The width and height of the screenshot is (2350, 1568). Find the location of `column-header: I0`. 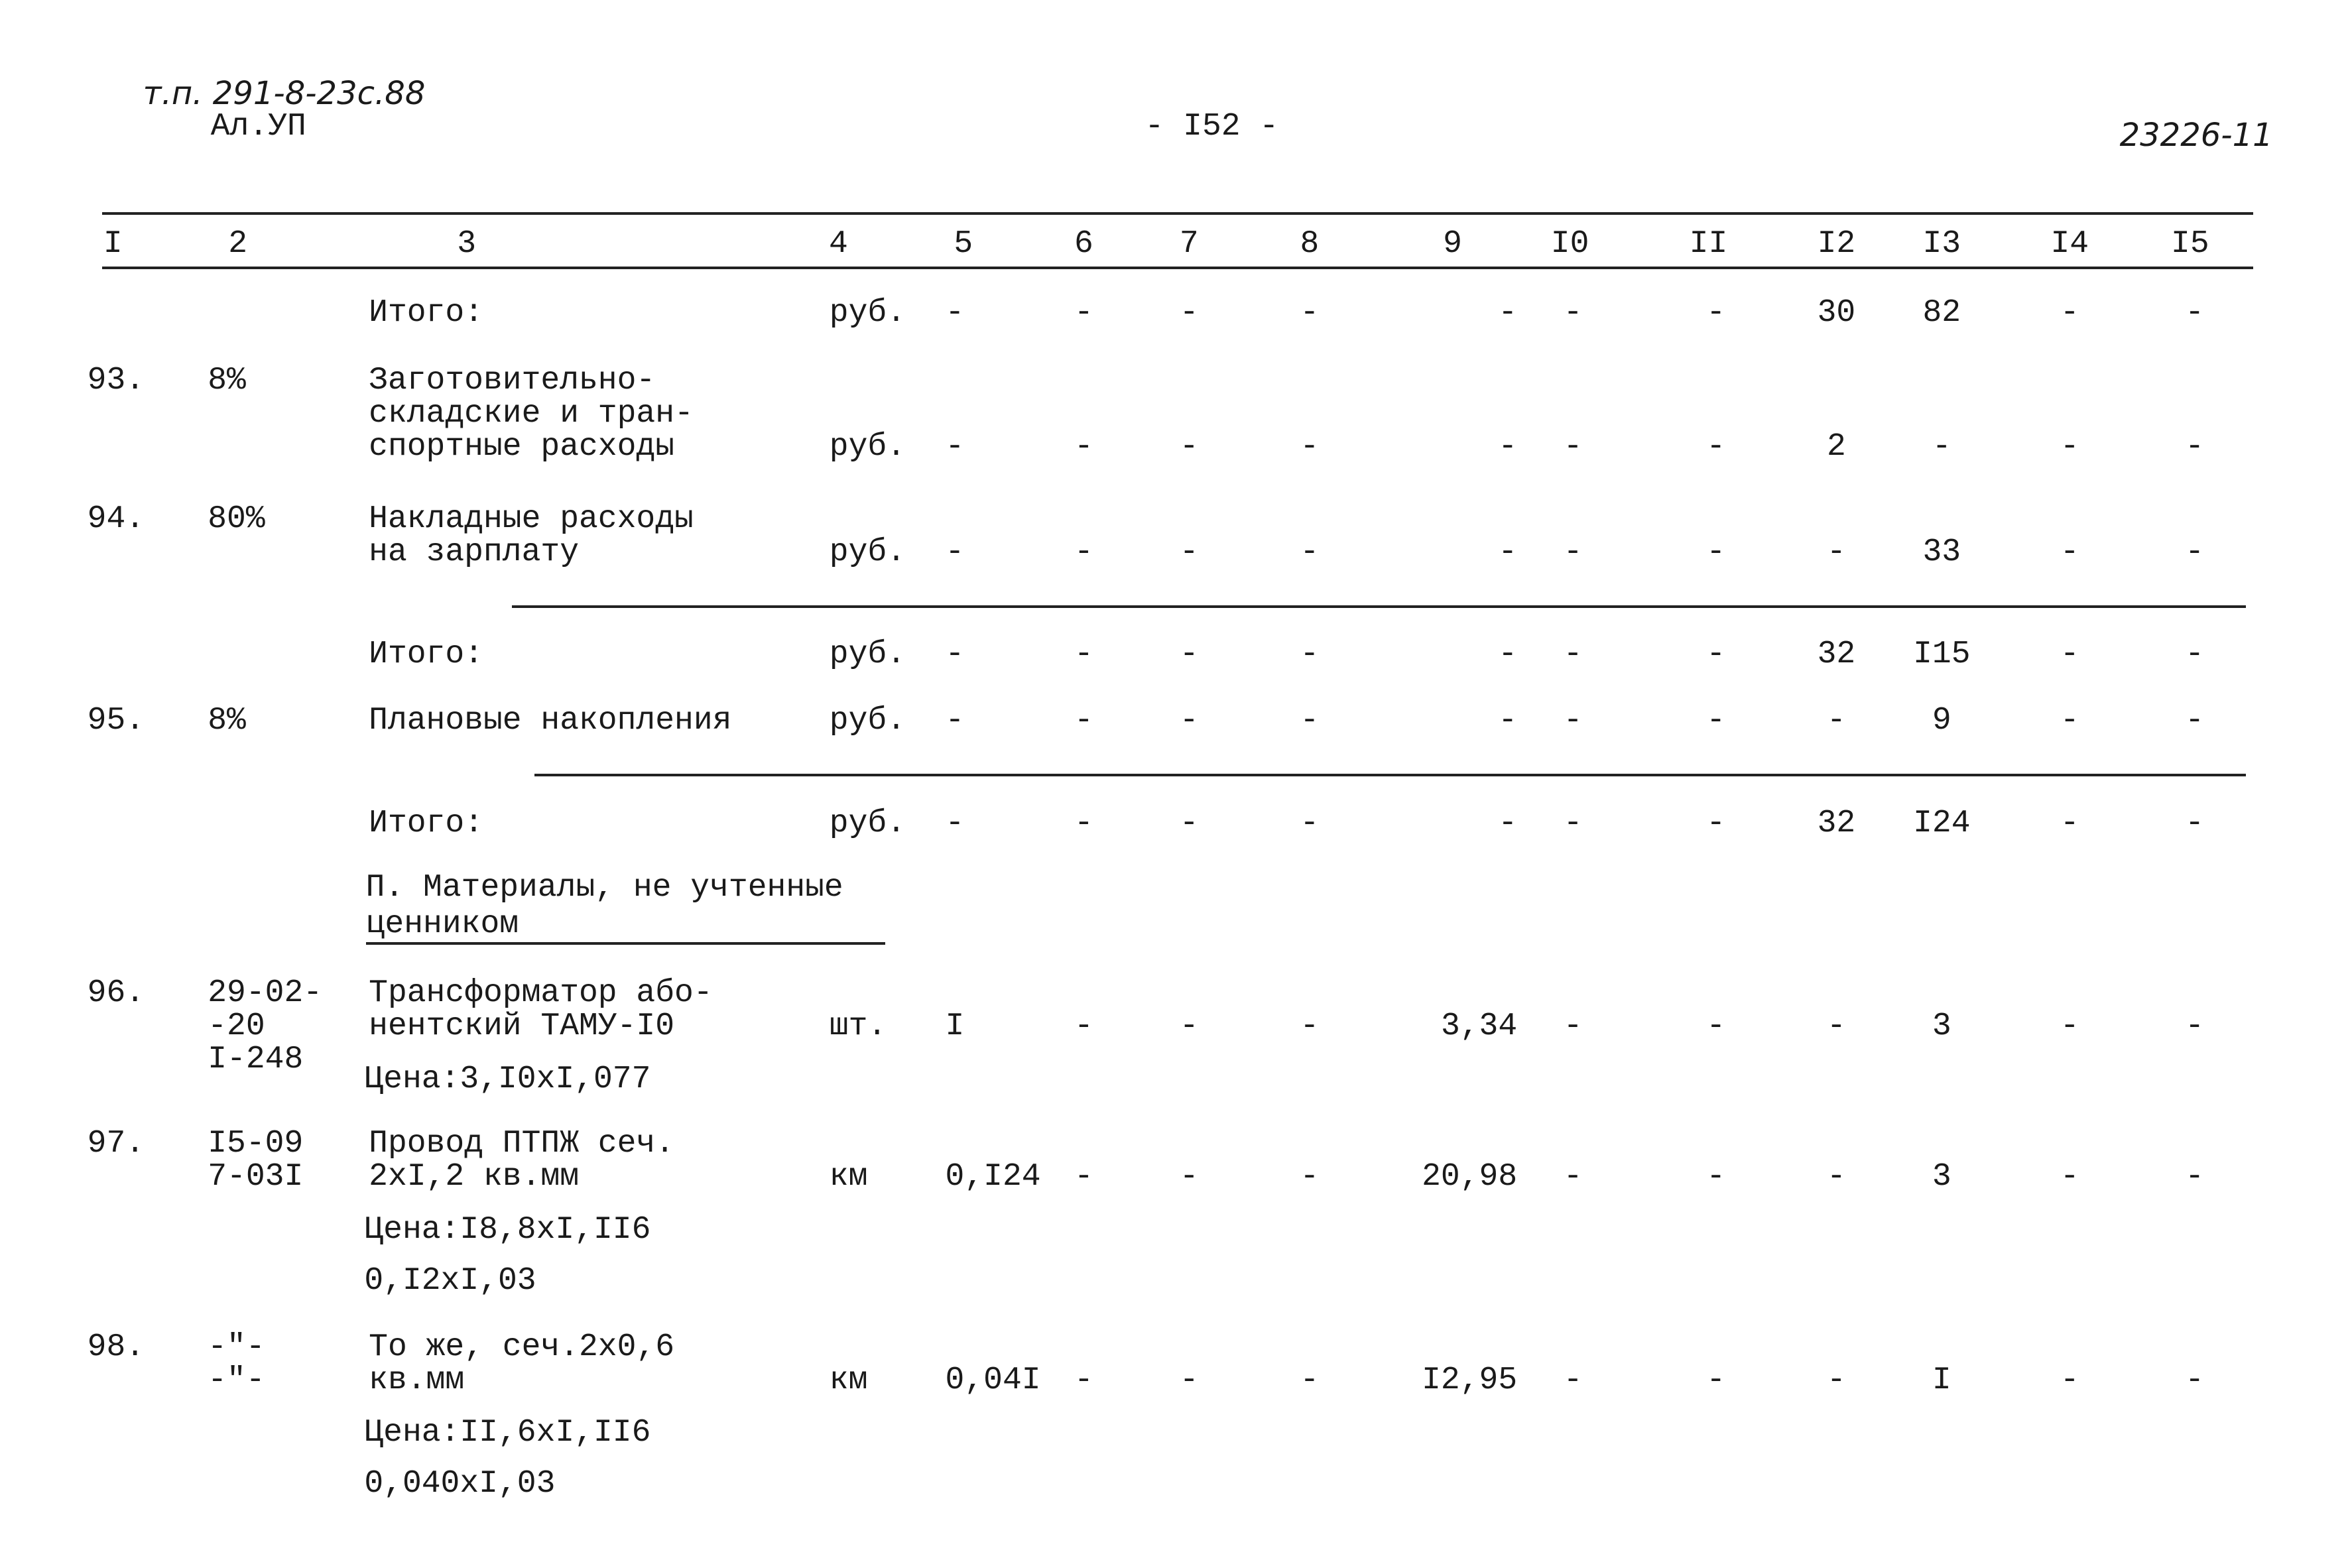

column-header: I0 is located at coordinates (1569, 243).